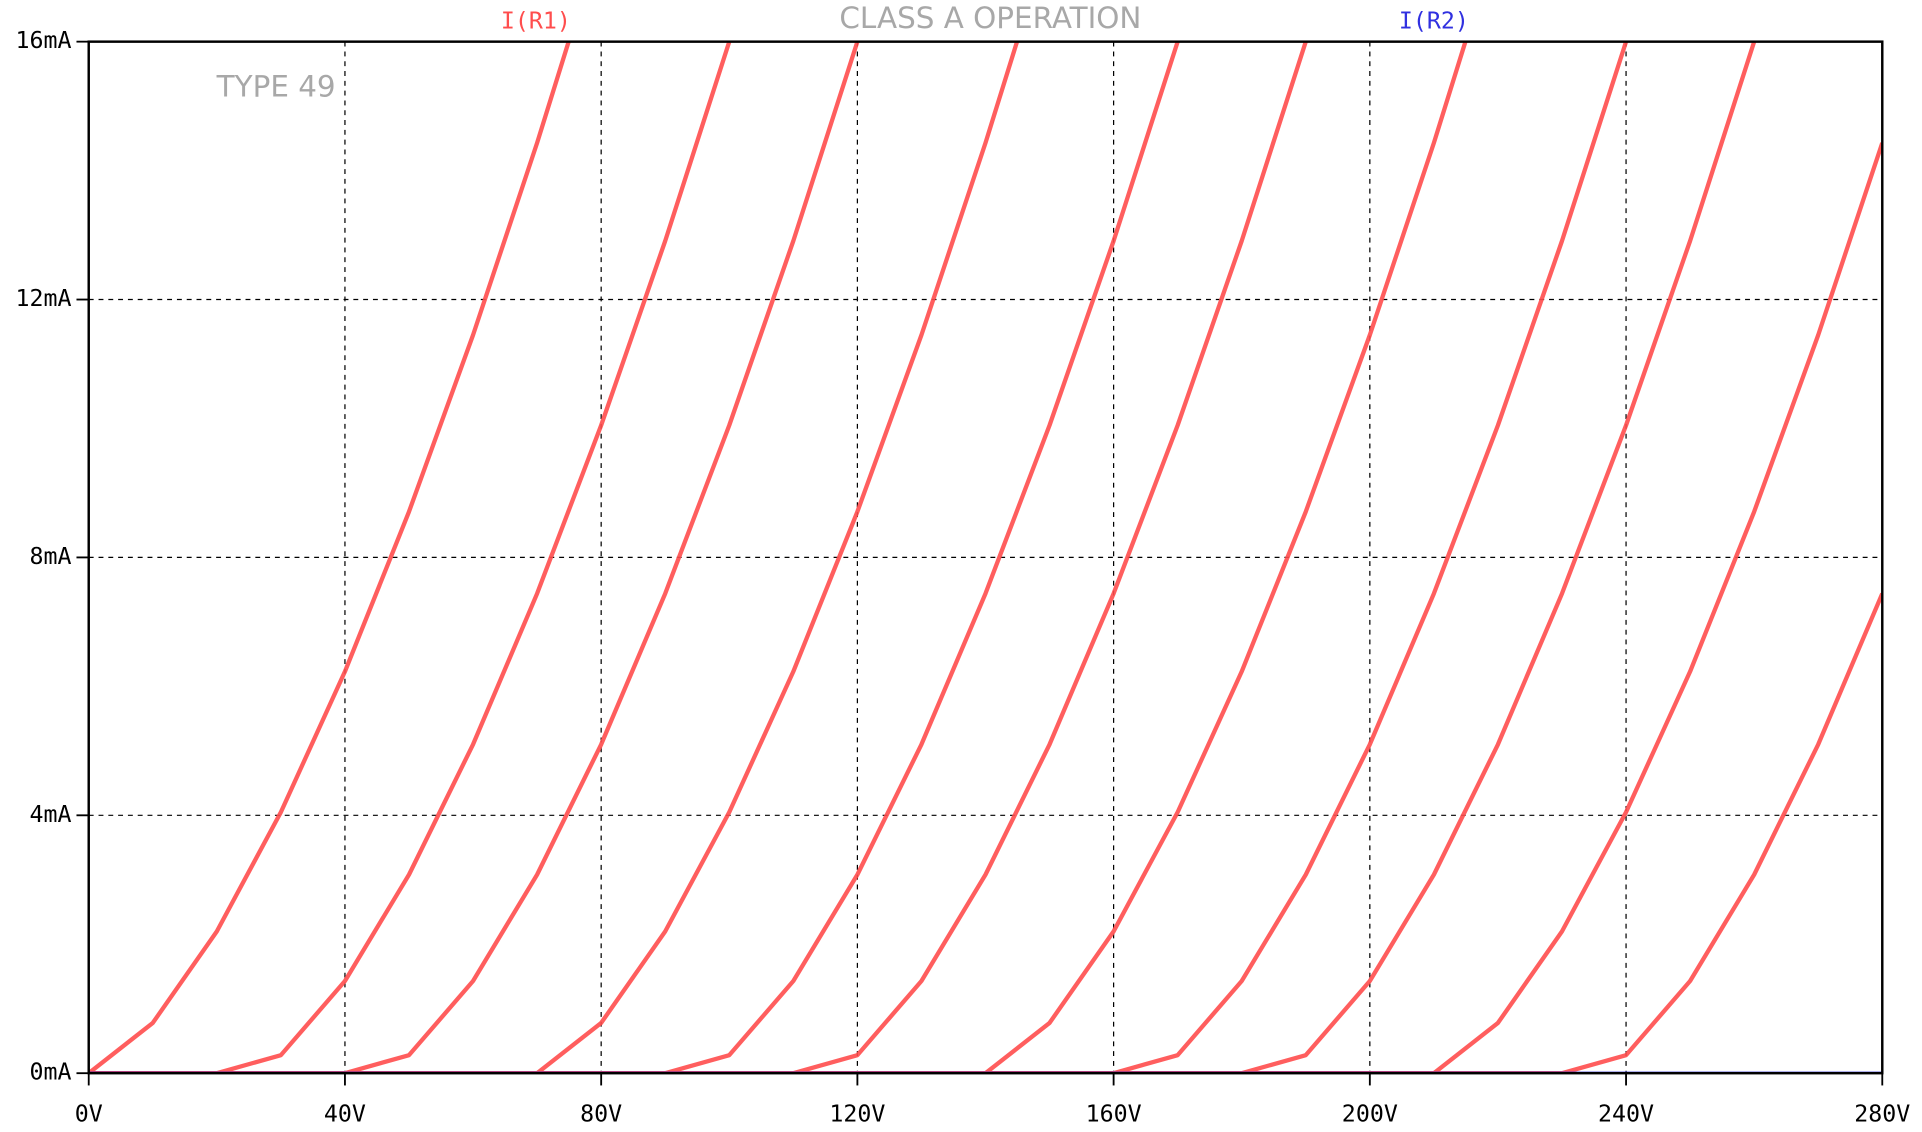 Image resolution: width=1922 pixels, height=1132 pixels. Describe the element at coordinates (44, 40) in the screenshot. I see `y-tick-label: 16mA` at that location.